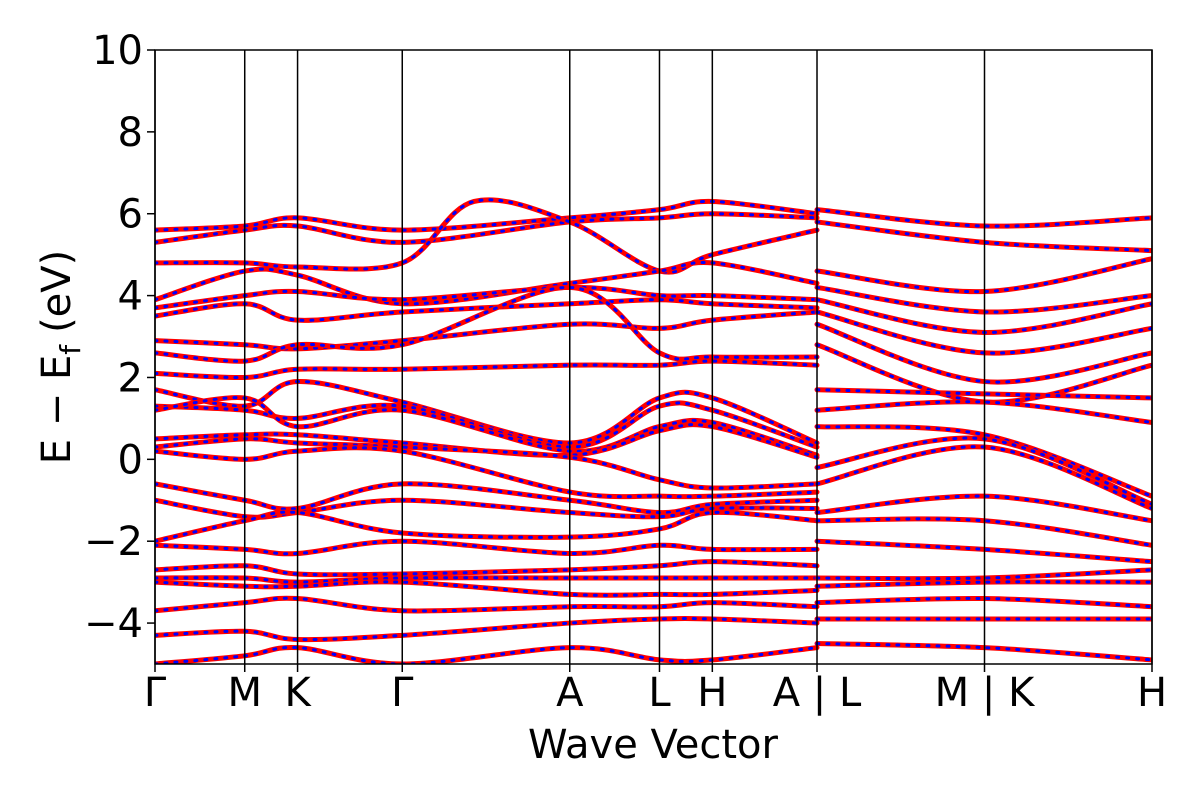 The width and height of the screenshot is (1200, 800). What do you see at coordinates (70, 349) in the screenshot?
I see `y-axis-title-subscript: f` at bounding box center [70, 349].